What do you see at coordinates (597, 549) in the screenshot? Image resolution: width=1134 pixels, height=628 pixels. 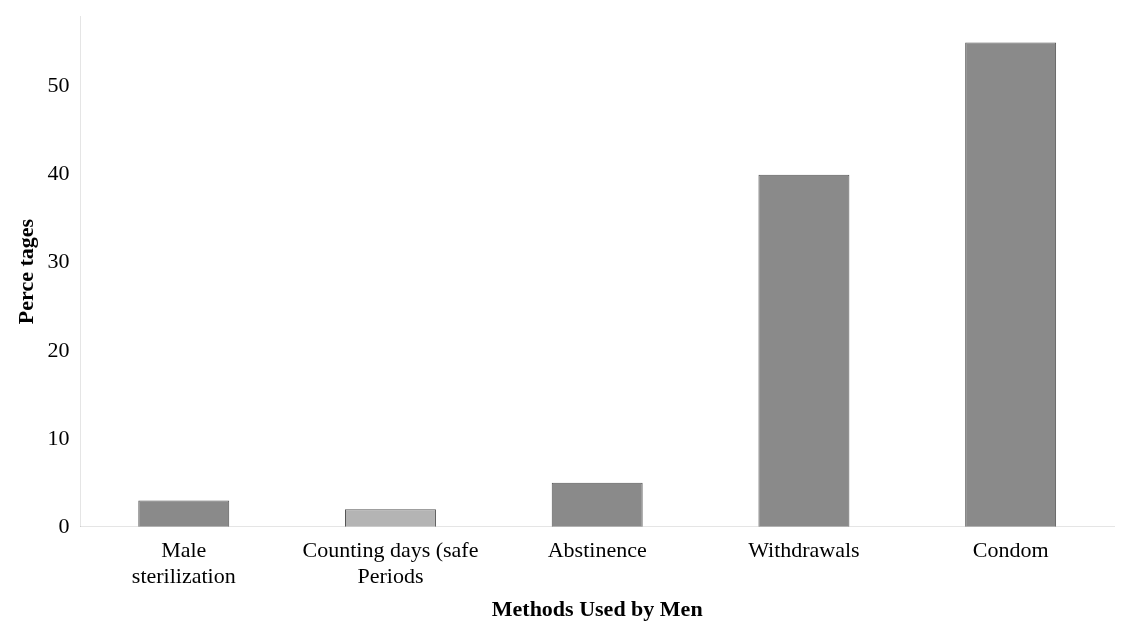 I see `x-tick-label: Abstinence` at bounding box center [597, 549].